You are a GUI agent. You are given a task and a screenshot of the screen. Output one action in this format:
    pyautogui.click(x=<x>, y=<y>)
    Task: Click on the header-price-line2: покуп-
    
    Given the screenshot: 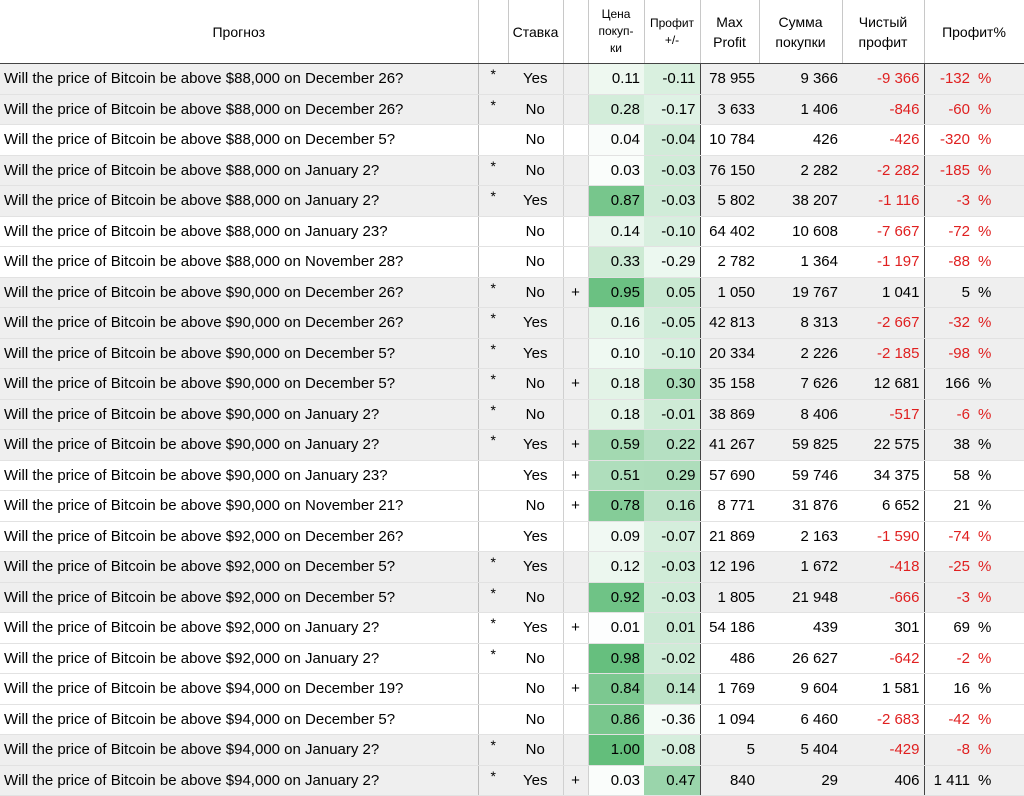 What is the action you would take?
    pyautogui.click(x=616, y=31)
    